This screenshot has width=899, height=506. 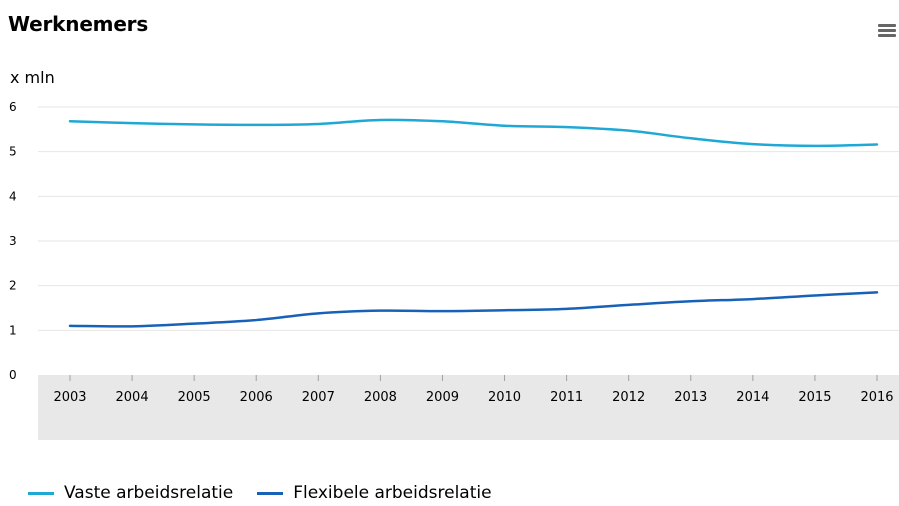 What do you see at coordinates (814, 397) in the screenshot?
I see `x-tick-label: 2015` at bounding box center [814, 397].